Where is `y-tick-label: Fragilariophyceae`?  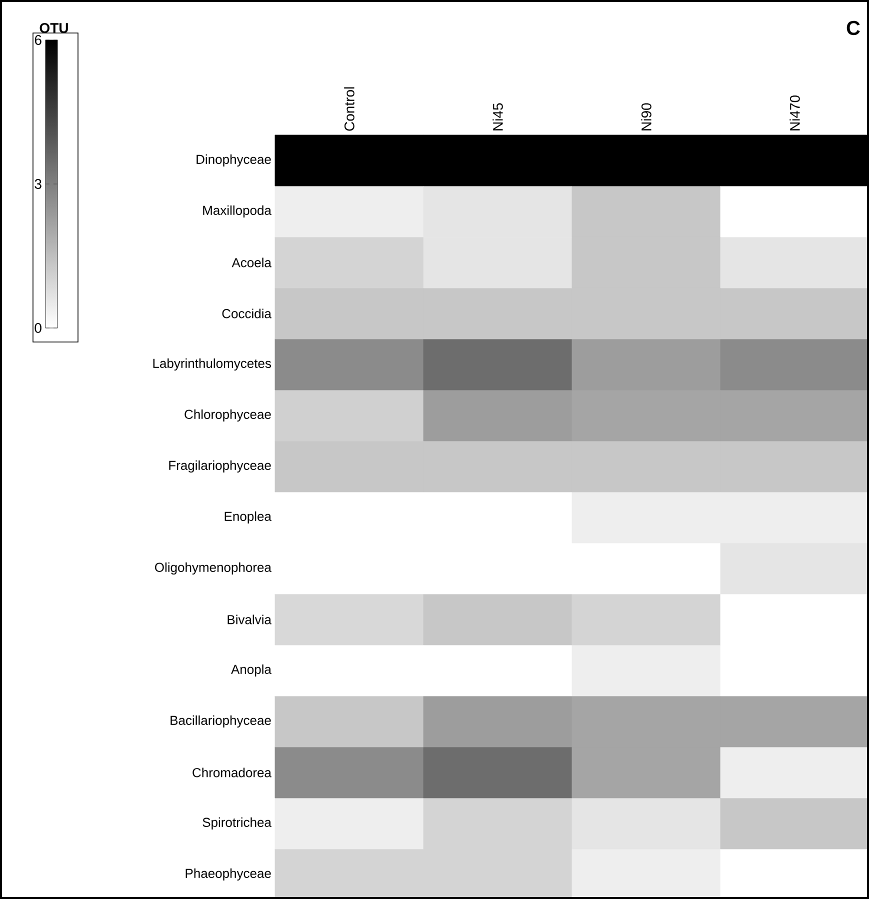 y-tick-label: Fragilariophyceae is located at coordinates (220, 466).